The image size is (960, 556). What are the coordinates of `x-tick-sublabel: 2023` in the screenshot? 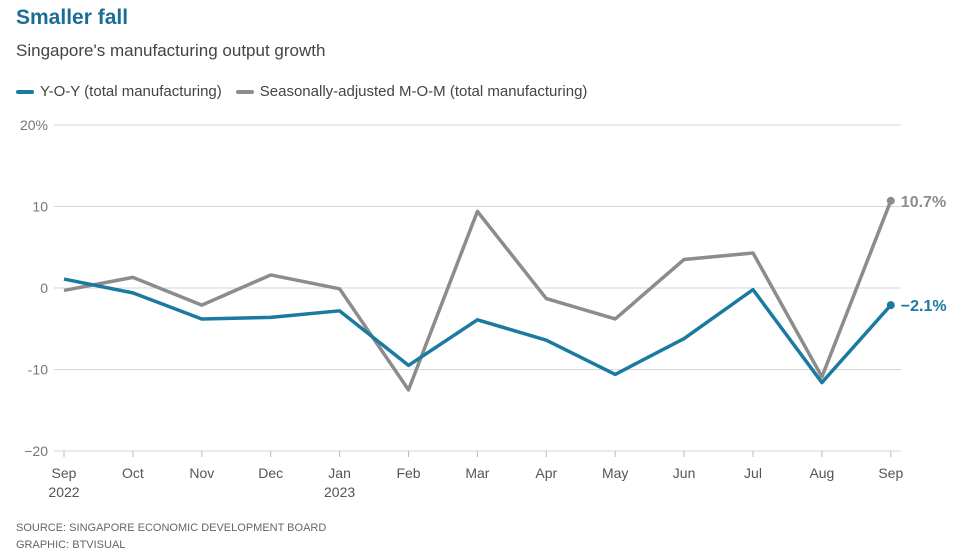 It's located at (339, 492).